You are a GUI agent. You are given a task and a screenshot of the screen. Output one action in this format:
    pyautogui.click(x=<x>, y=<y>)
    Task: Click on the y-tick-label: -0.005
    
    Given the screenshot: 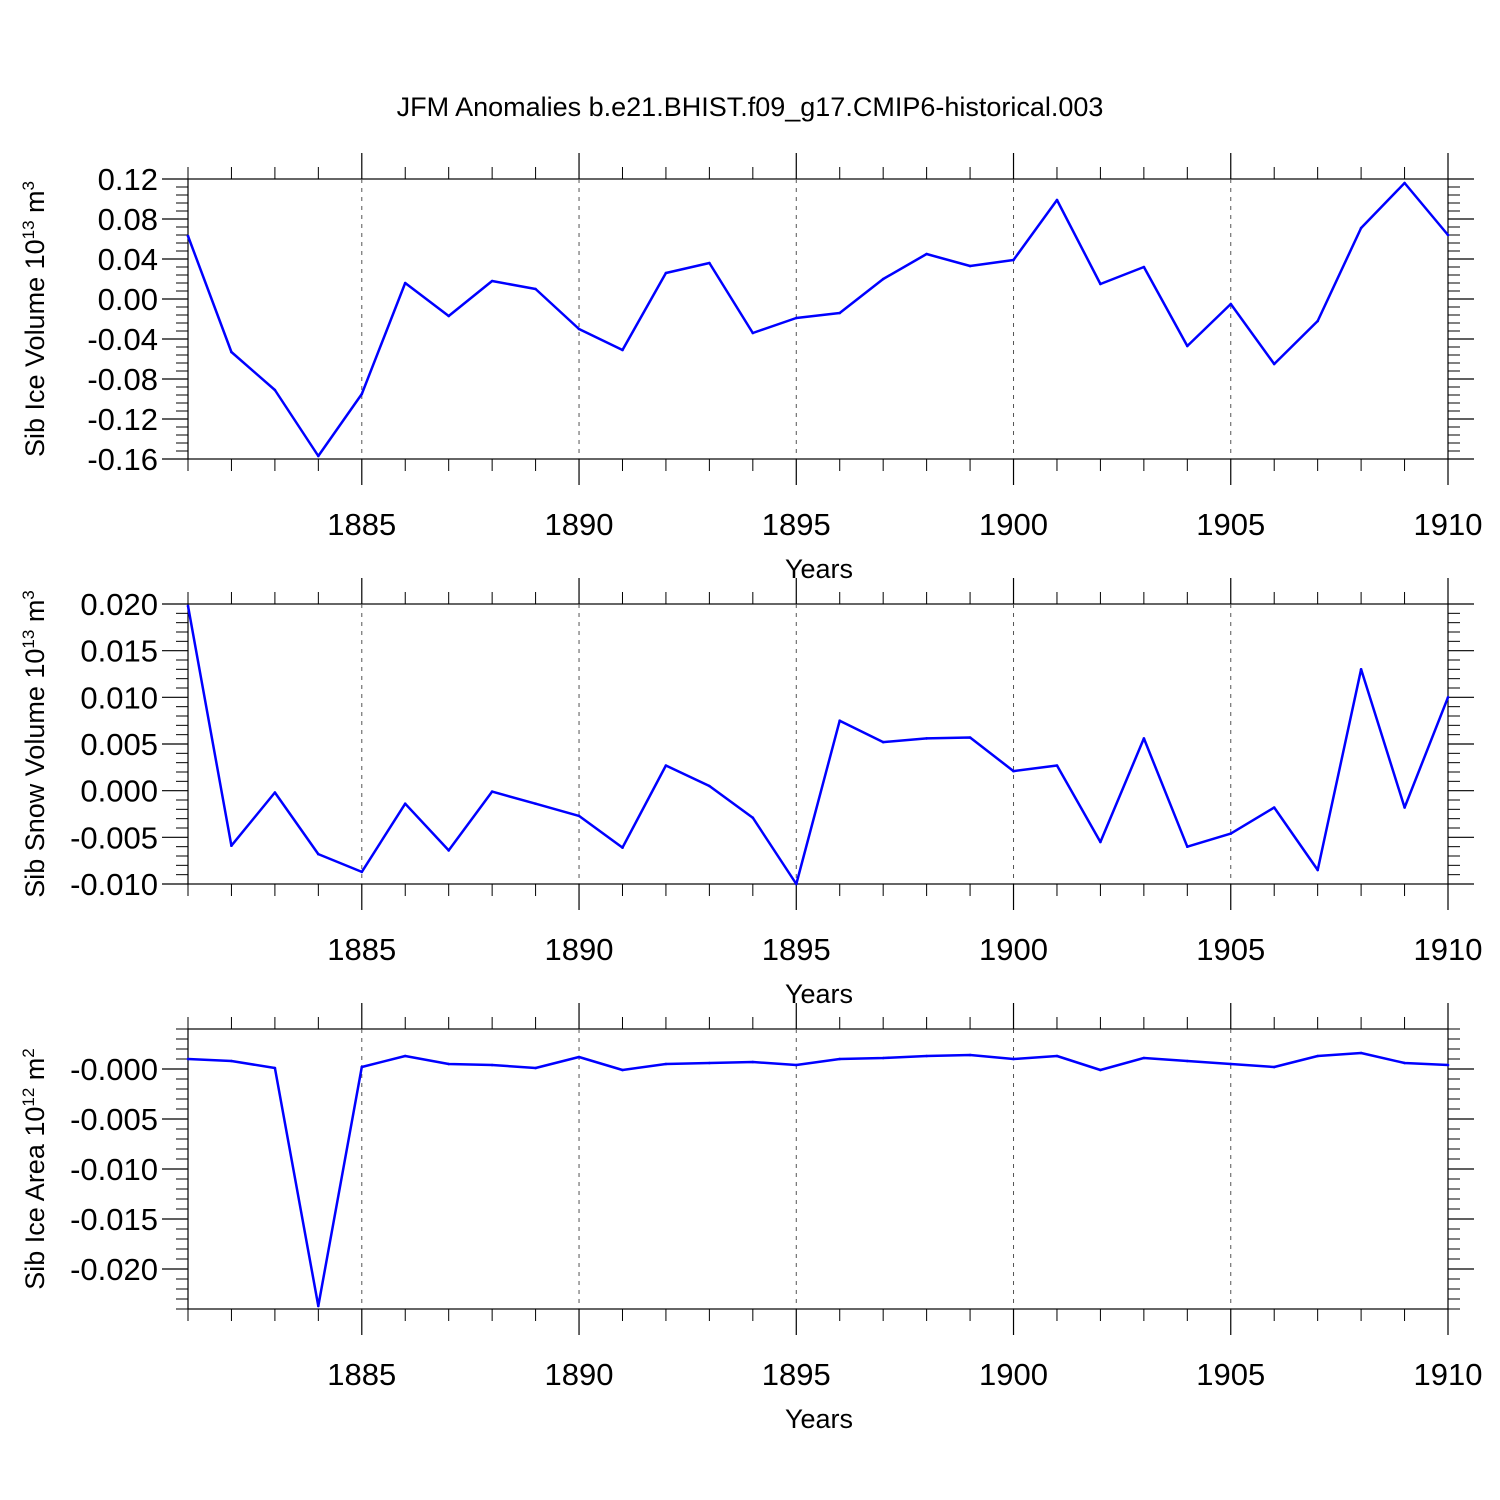 What is the action you would take?
    pyautogui.click(x=114, y=837)
    